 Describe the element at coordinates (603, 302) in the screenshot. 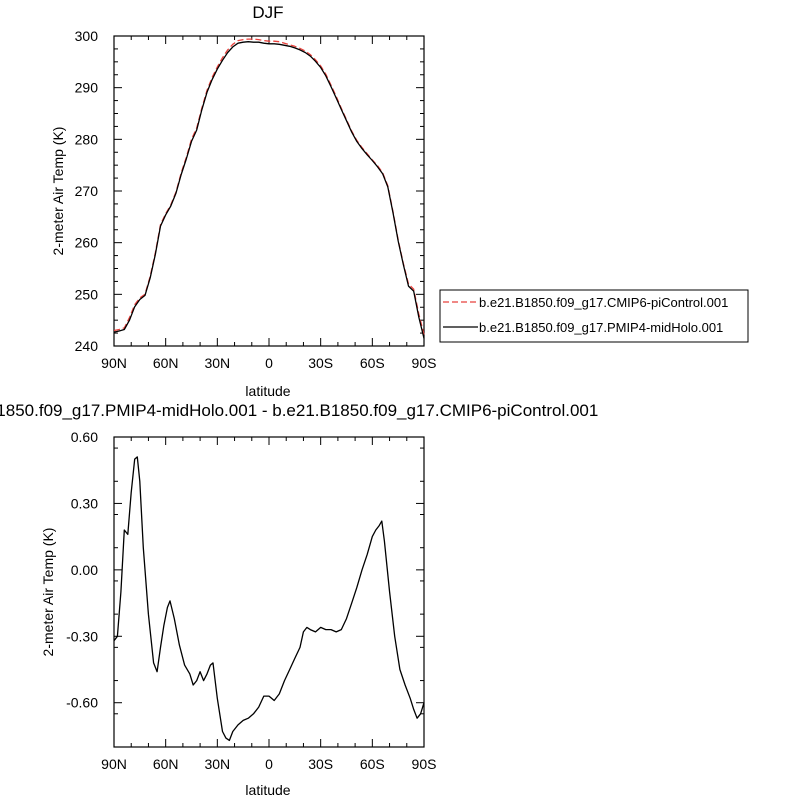

I see `legend-label-picontrol: b.e21.B1850.f09_g17.CMIP6-piControl.001` at that location.